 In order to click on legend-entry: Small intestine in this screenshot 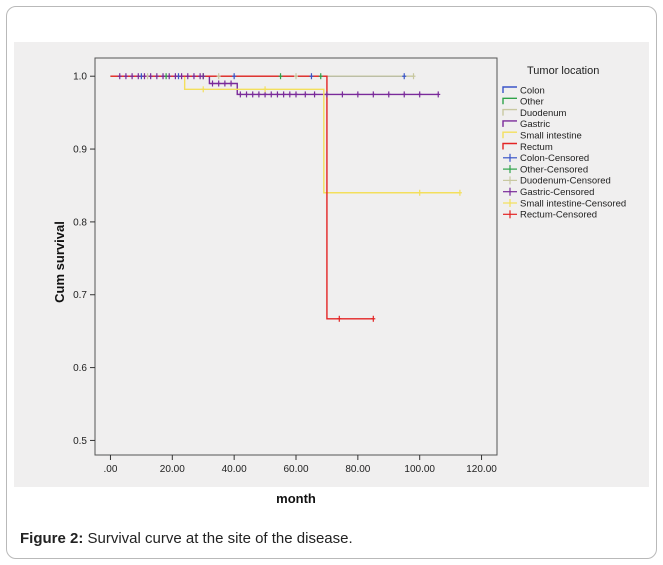, I will do `click(551, 136)`.